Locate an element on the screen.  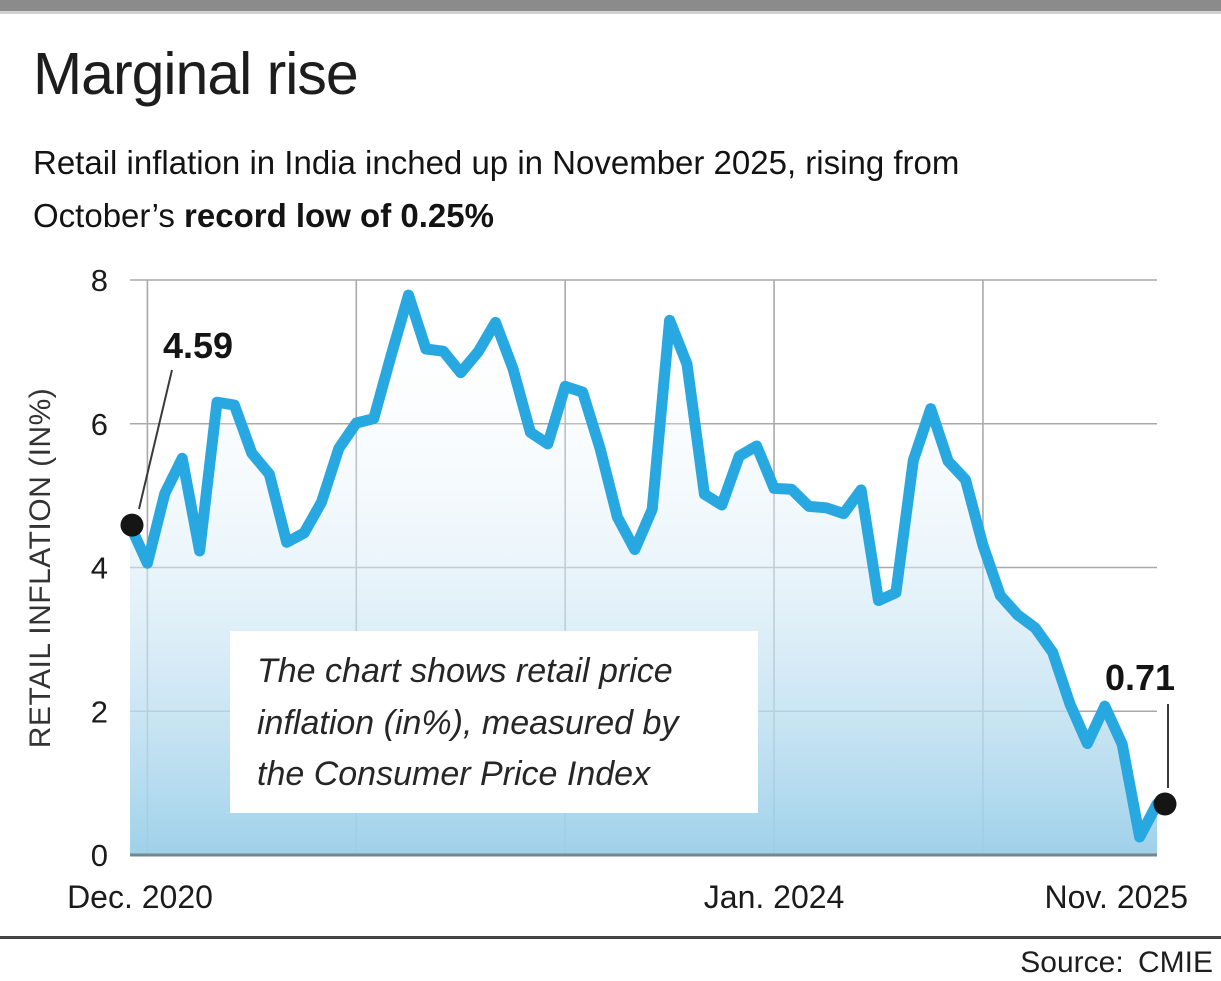
note-line: the Consumer Price Index is located at coordinates (454, 774).